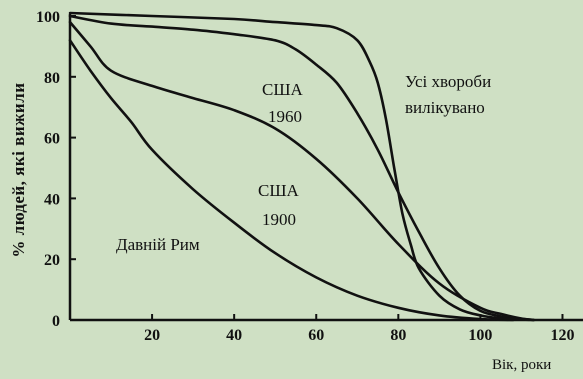 This screenshot has width=583, height=379. What do you see at coordinates (285, 116) in the screenshot?
I see `annotation-usa-1960-year: 1960` at bounding box center [285, 116].